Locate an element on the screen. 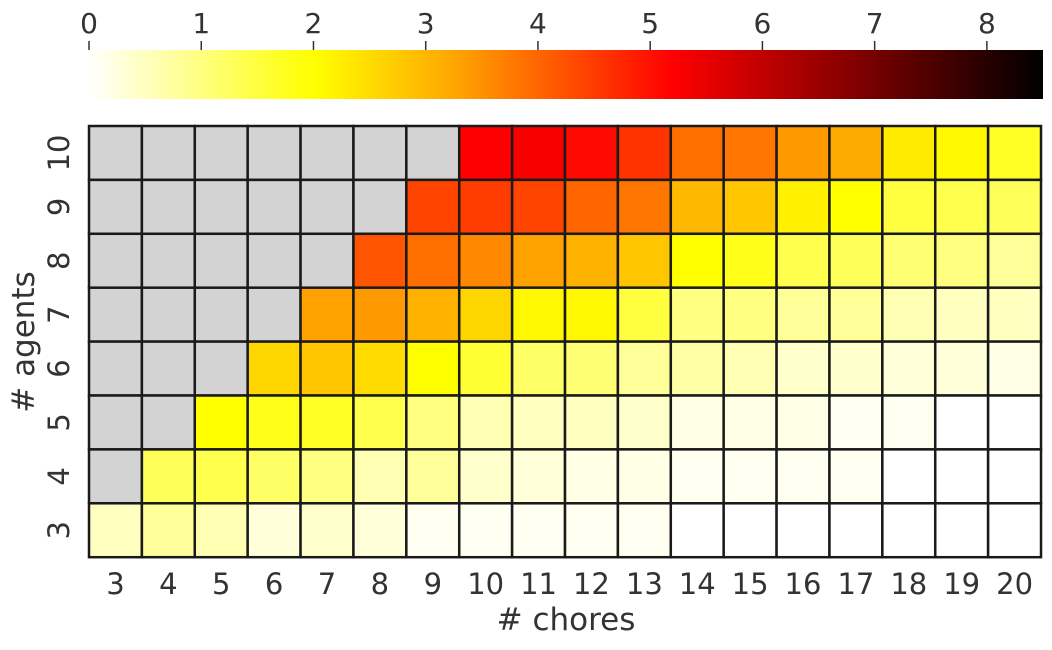  y-tick-label: 7 is located at coordinates (59, 314).